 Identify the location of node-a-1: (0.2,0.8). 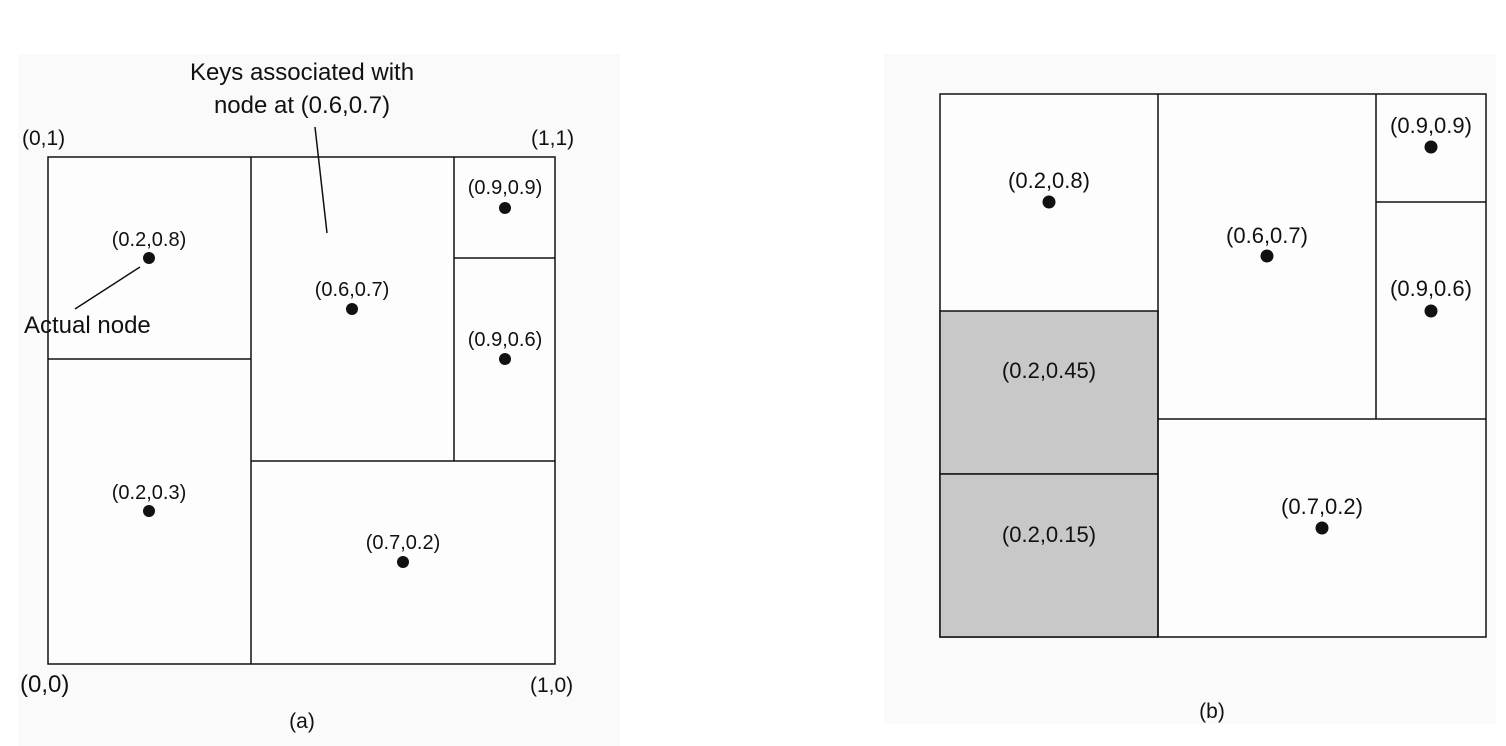
(149, 246).